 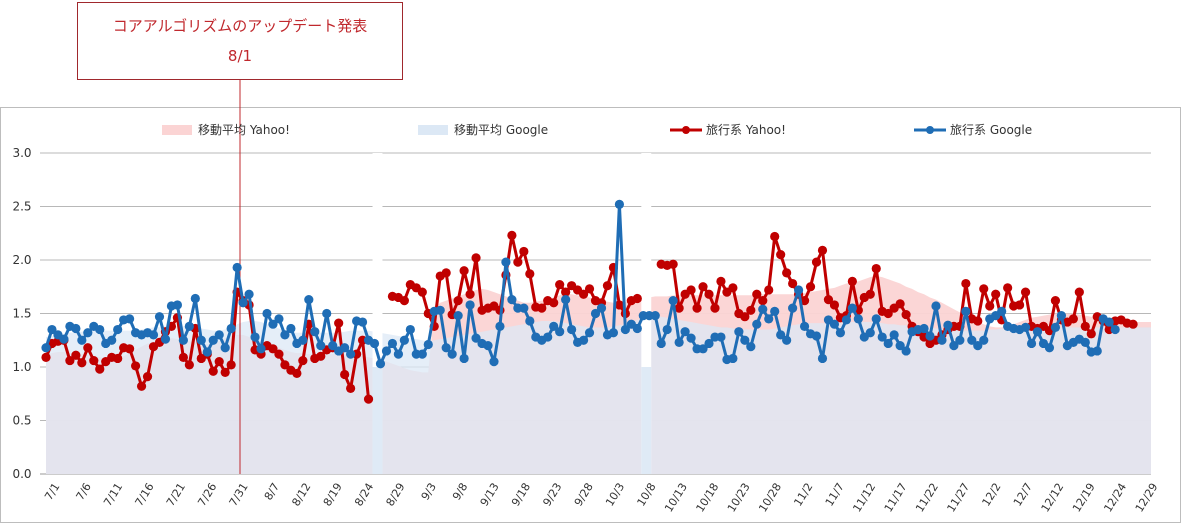 I want to click on x-tick-label: 9/8, so click(x=460, y=492).